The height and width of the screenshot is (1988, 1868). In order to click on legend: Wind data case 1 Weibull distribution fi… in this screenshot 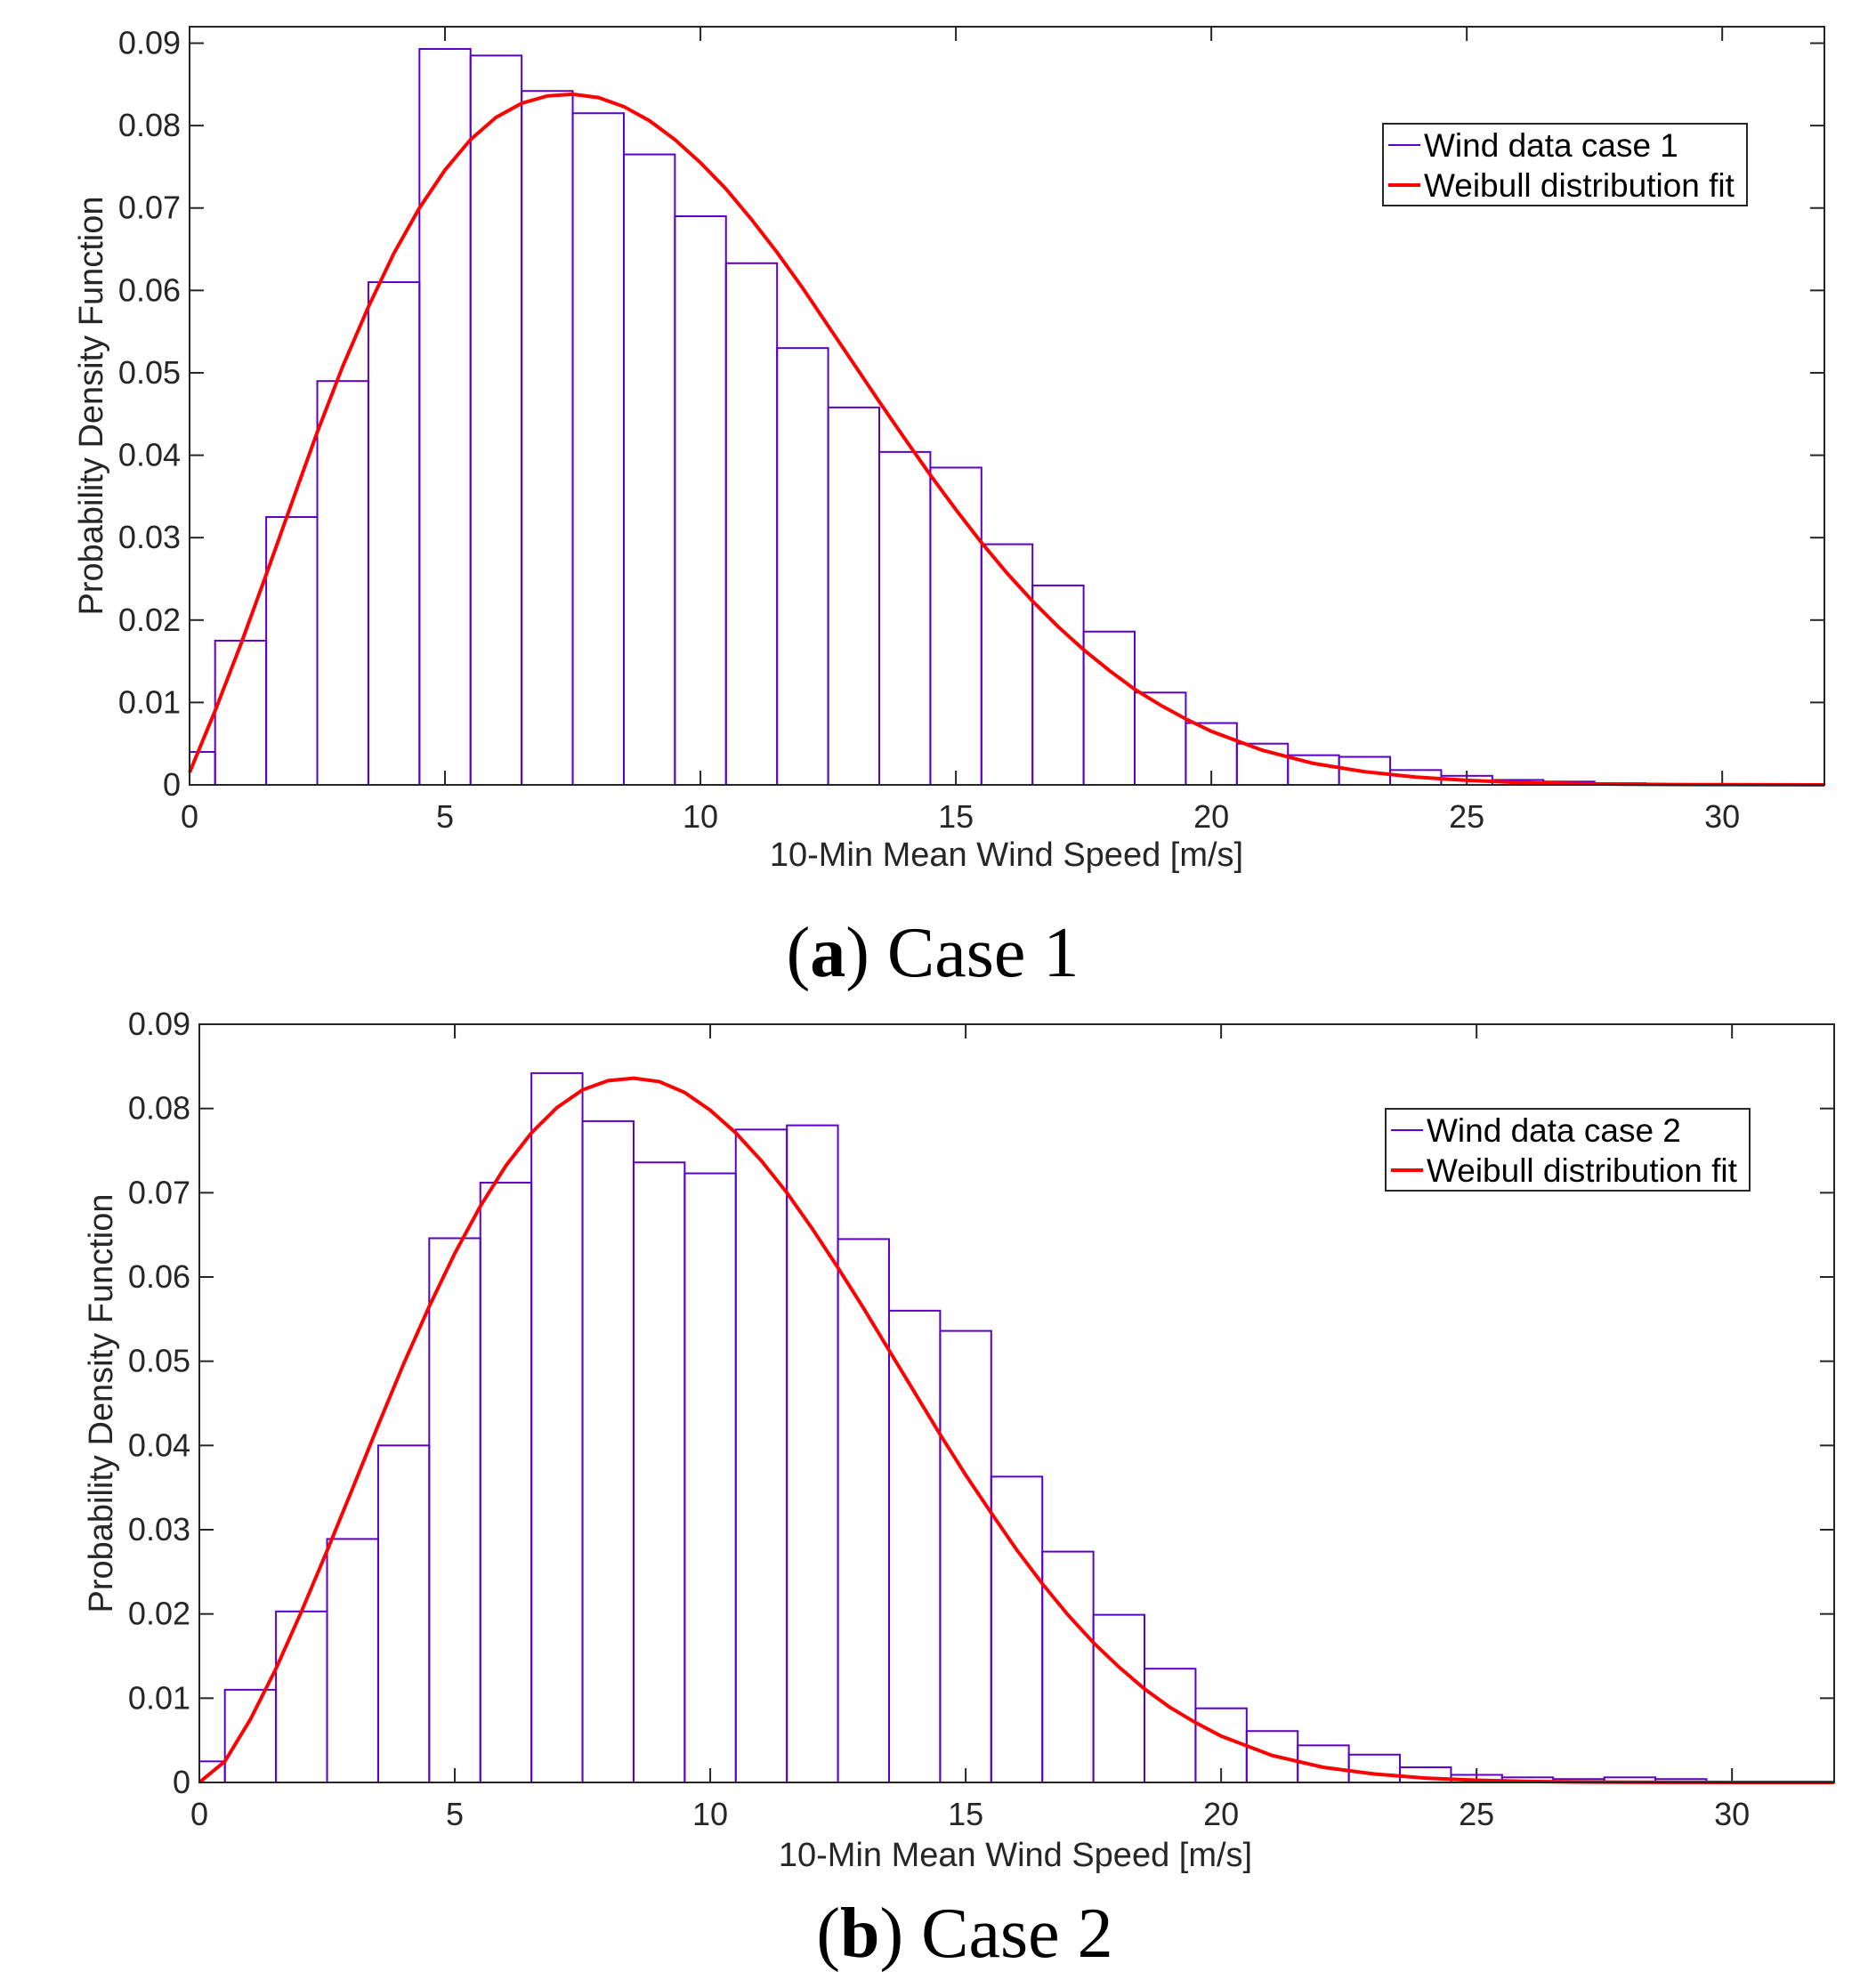, I will do `click(1565, 165)`.